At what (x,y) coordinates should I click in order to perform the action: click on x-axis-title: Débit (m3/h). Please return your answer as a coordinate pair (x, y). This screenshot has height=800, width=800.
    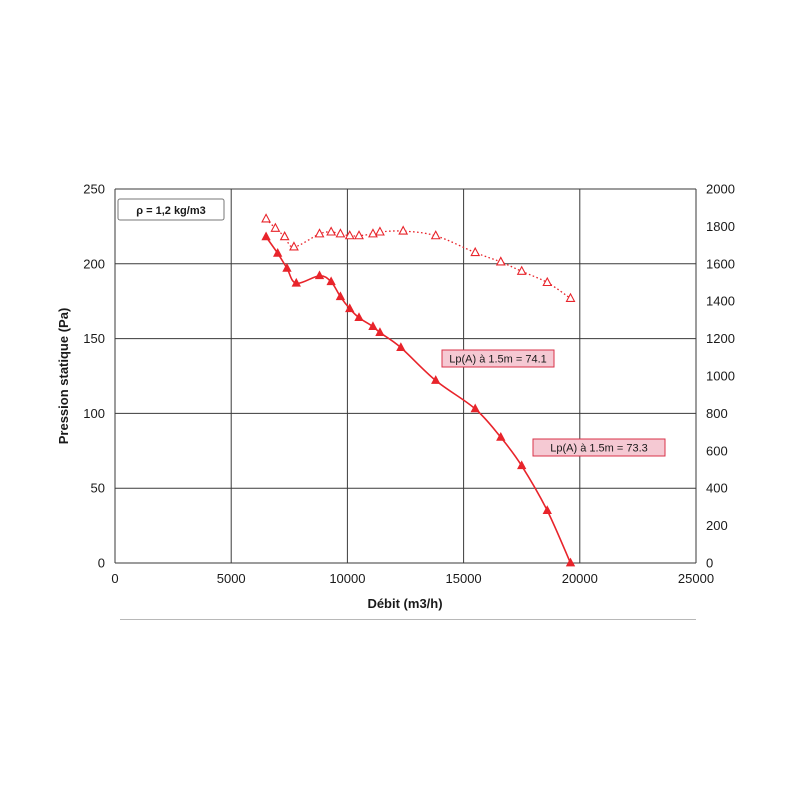
    Looking at the image, I should click on (404, 603).